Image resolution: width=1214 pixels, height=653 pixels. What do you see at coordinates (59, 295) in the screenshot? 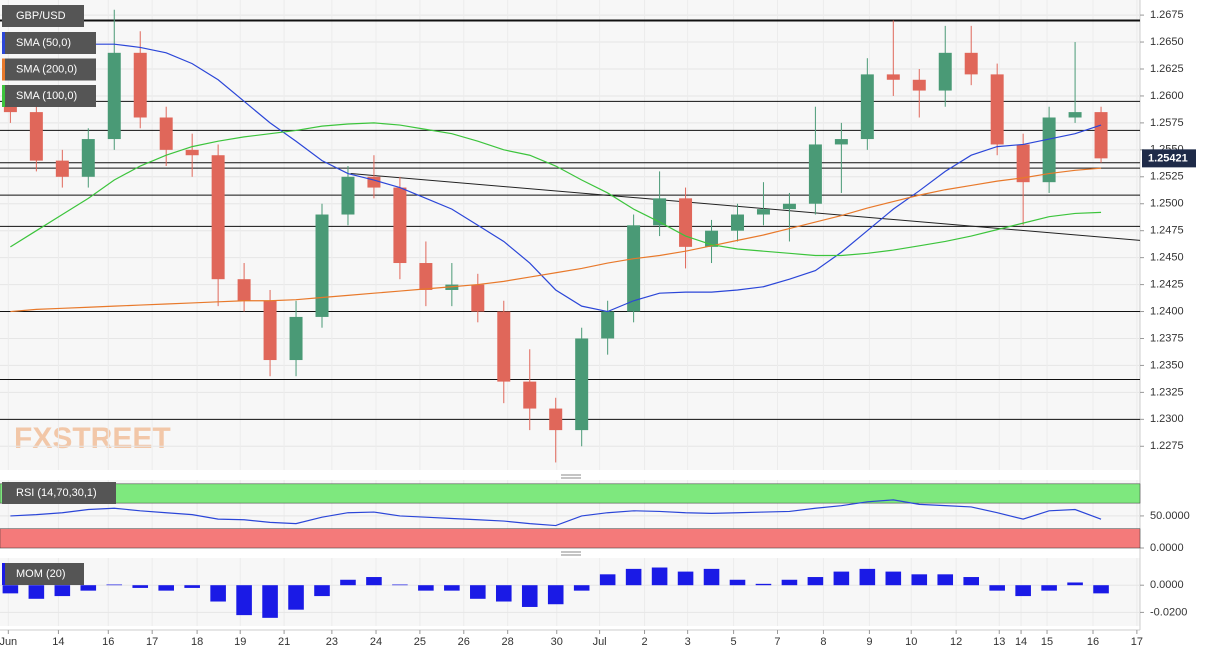
I see `legend: GBP/USD RSI (14,70,30,1) MOM (20)` at bounding box center [59, 295].